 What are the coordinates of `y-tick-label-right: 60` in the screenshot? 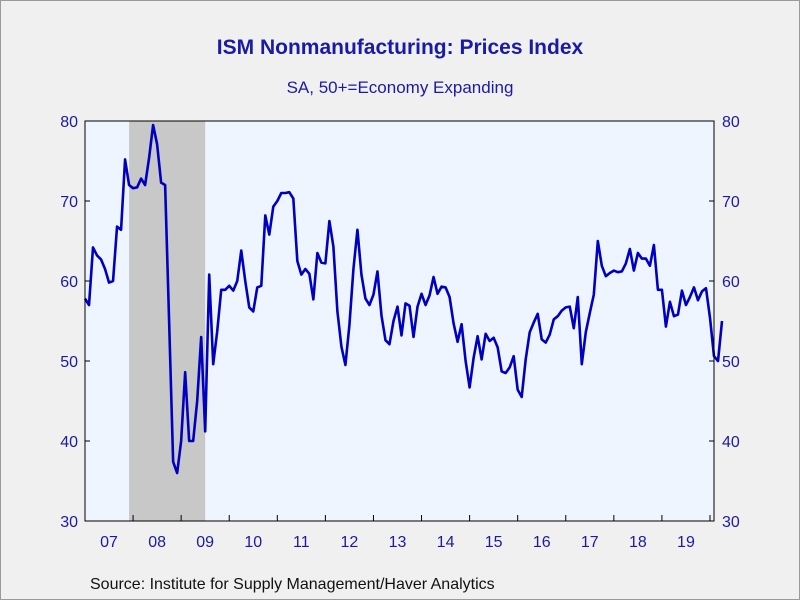 It's located at (731, 282).